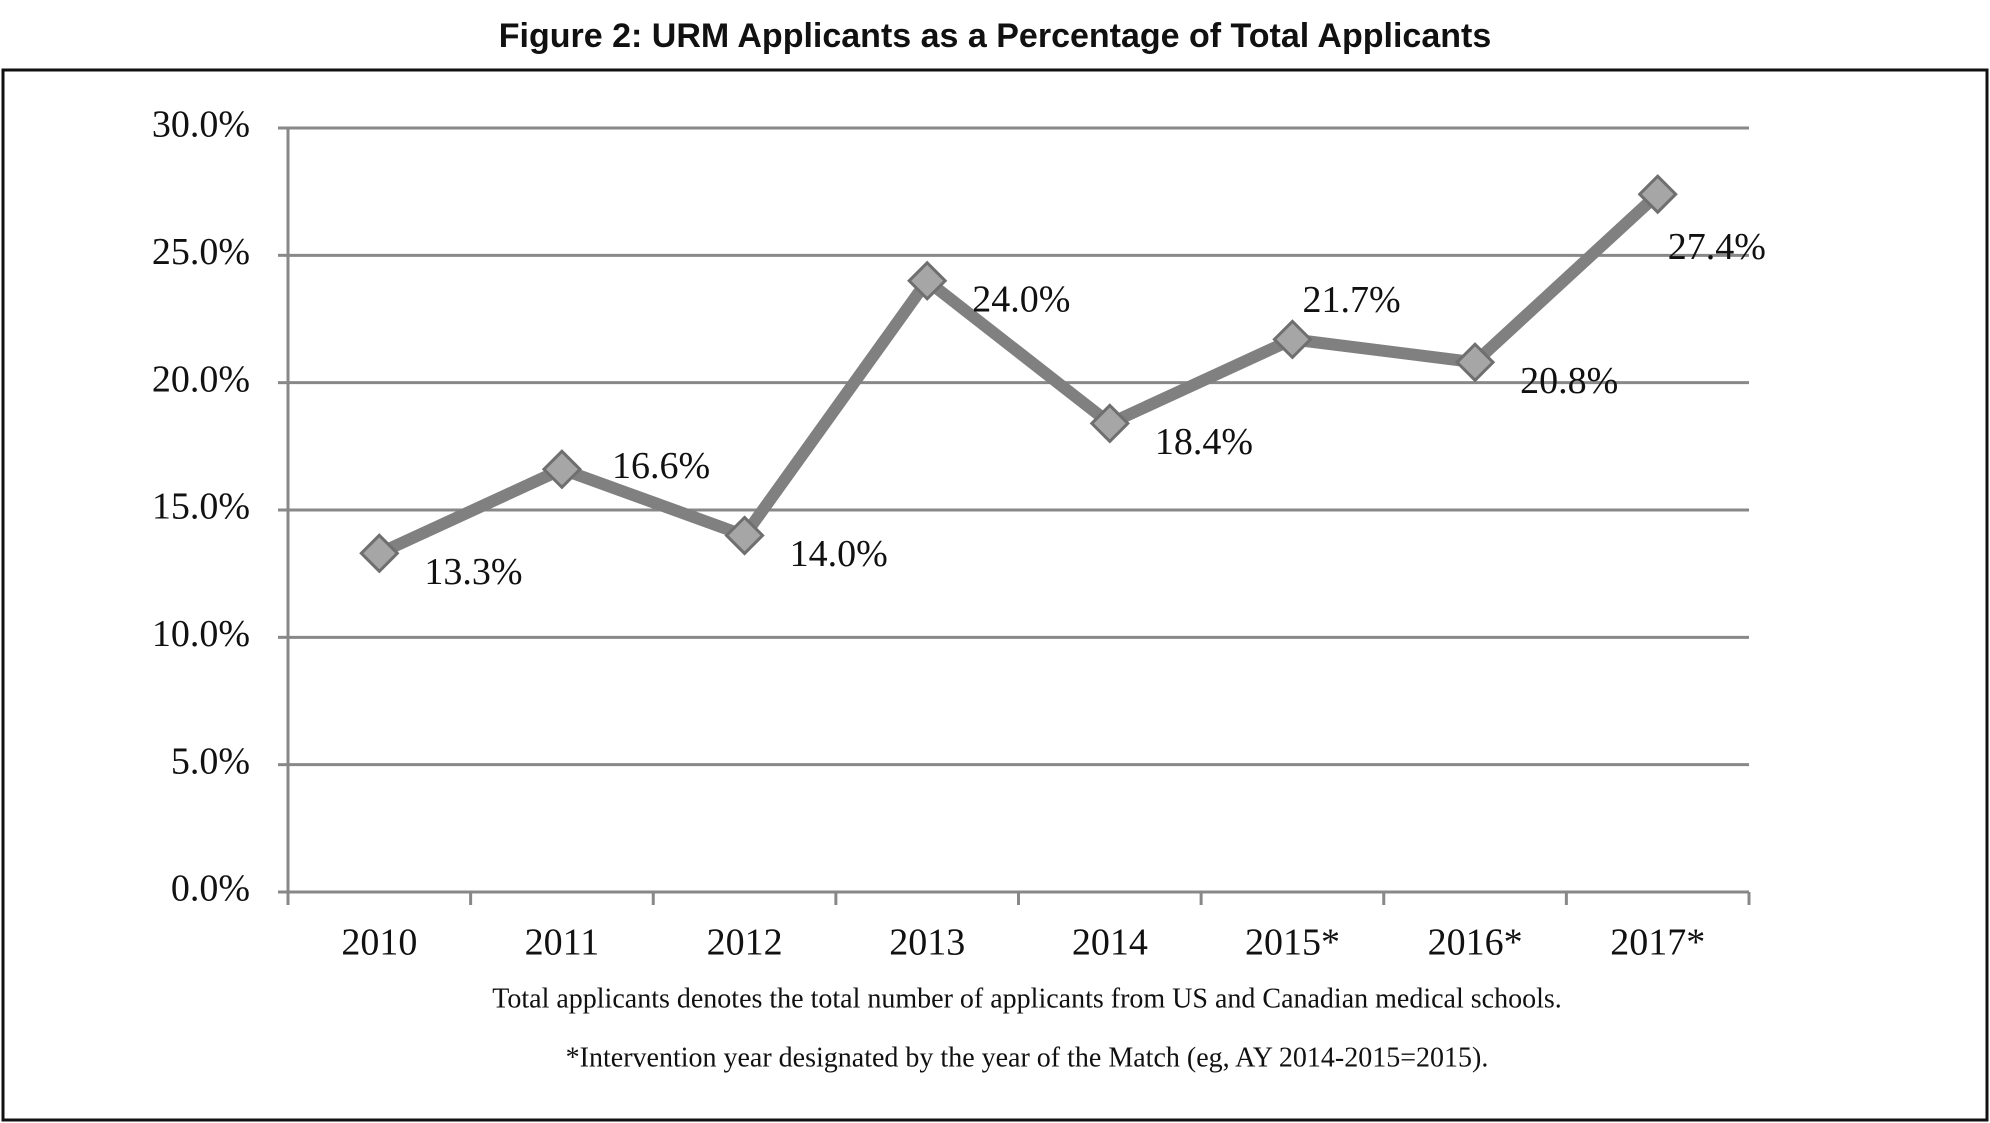 The image size is (1990, 1123). What do you see at coordinates (201, 507) in the screenshot?
I see `y-tick-label: 15.0%` at bounding box center [201, 507].